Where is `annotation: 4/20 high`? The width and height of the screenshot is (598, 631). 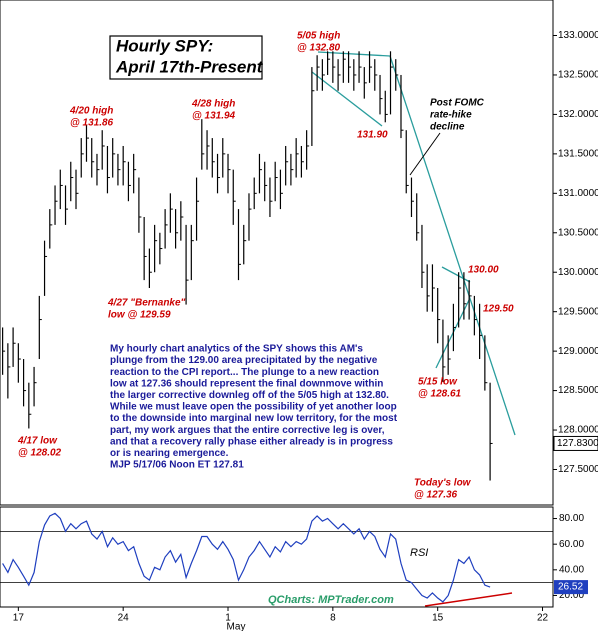
annotation: 4/20 high is located at coordinates (91, 111).